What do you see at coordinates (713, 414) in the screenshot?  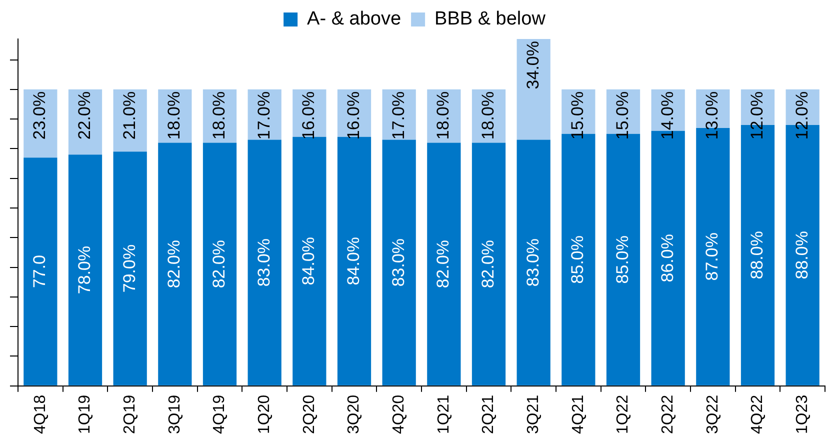 I see `x-tick-label: 3Q22` at bounding box center [713, 414].